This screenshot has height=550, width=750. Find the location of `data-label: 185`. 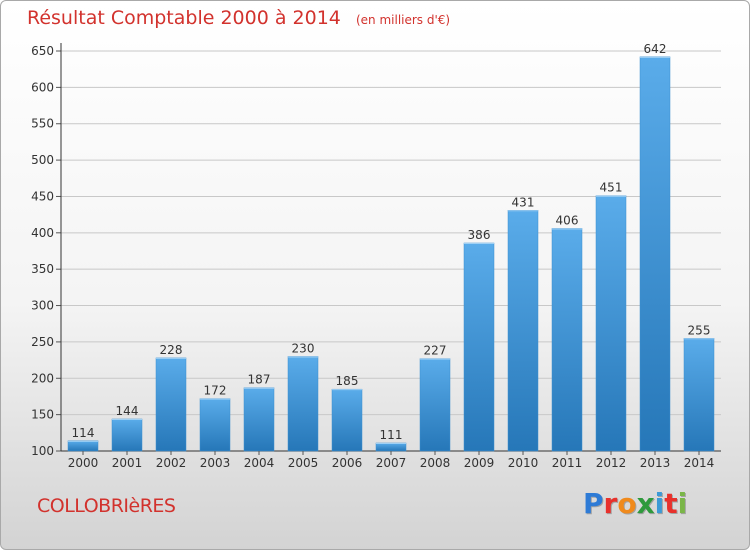

data-label: 185 is located at coordinates (347, 381).